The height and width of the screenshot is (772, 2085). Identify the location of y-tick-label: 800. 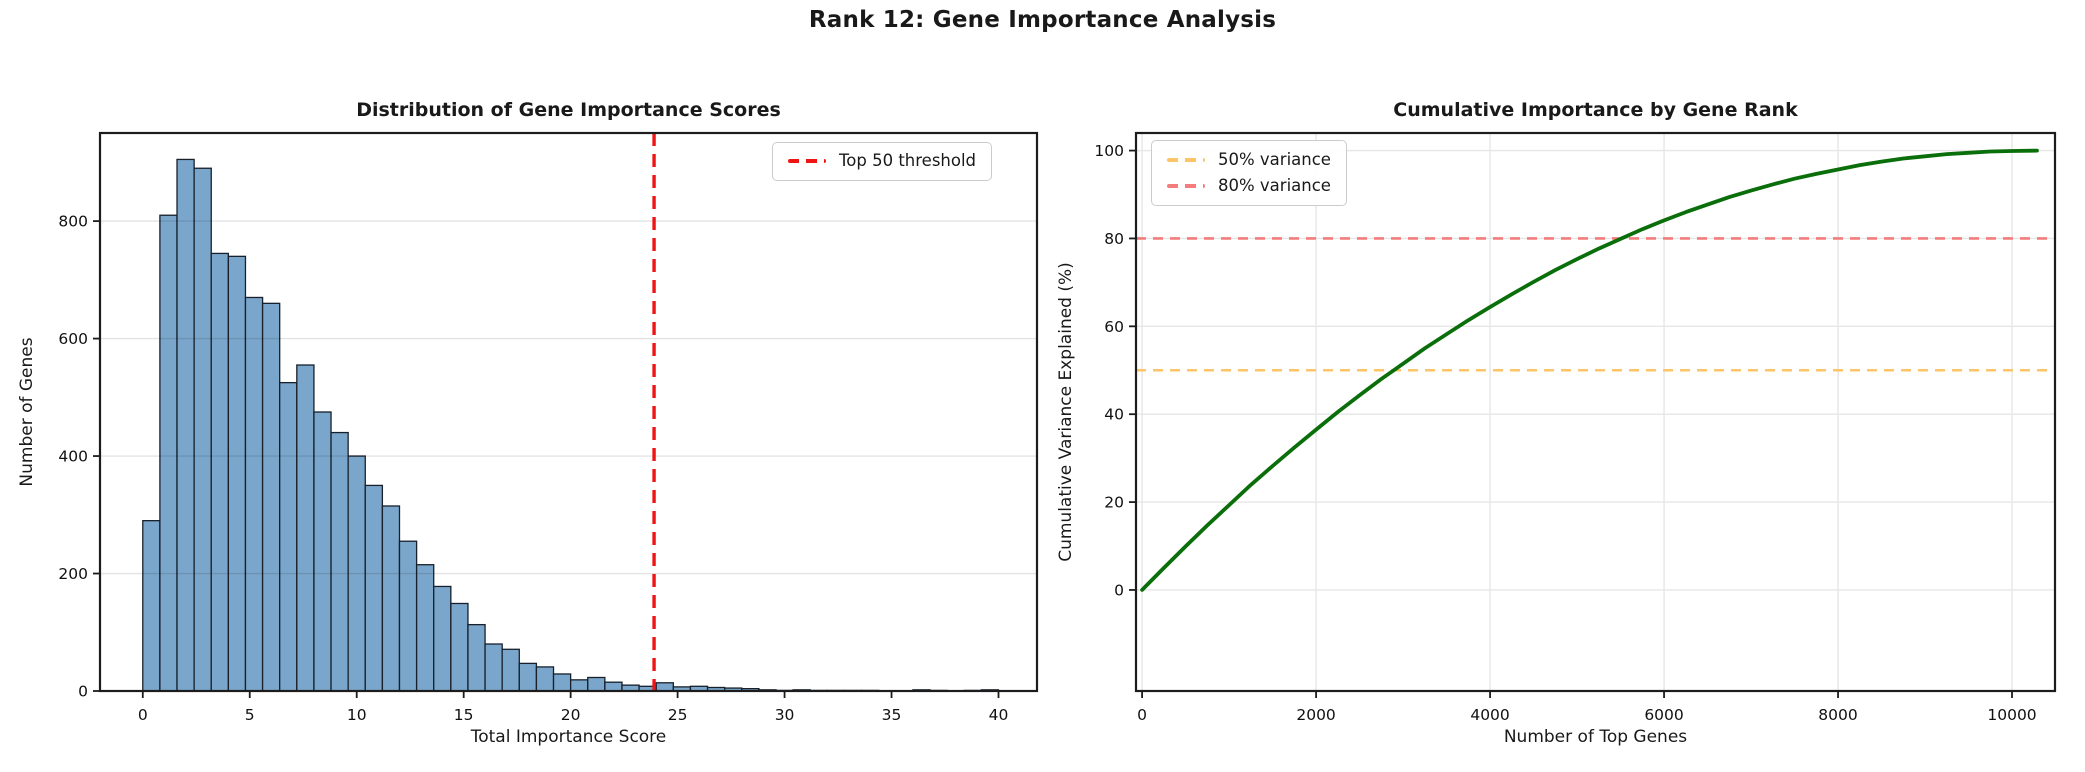
(73, 222).